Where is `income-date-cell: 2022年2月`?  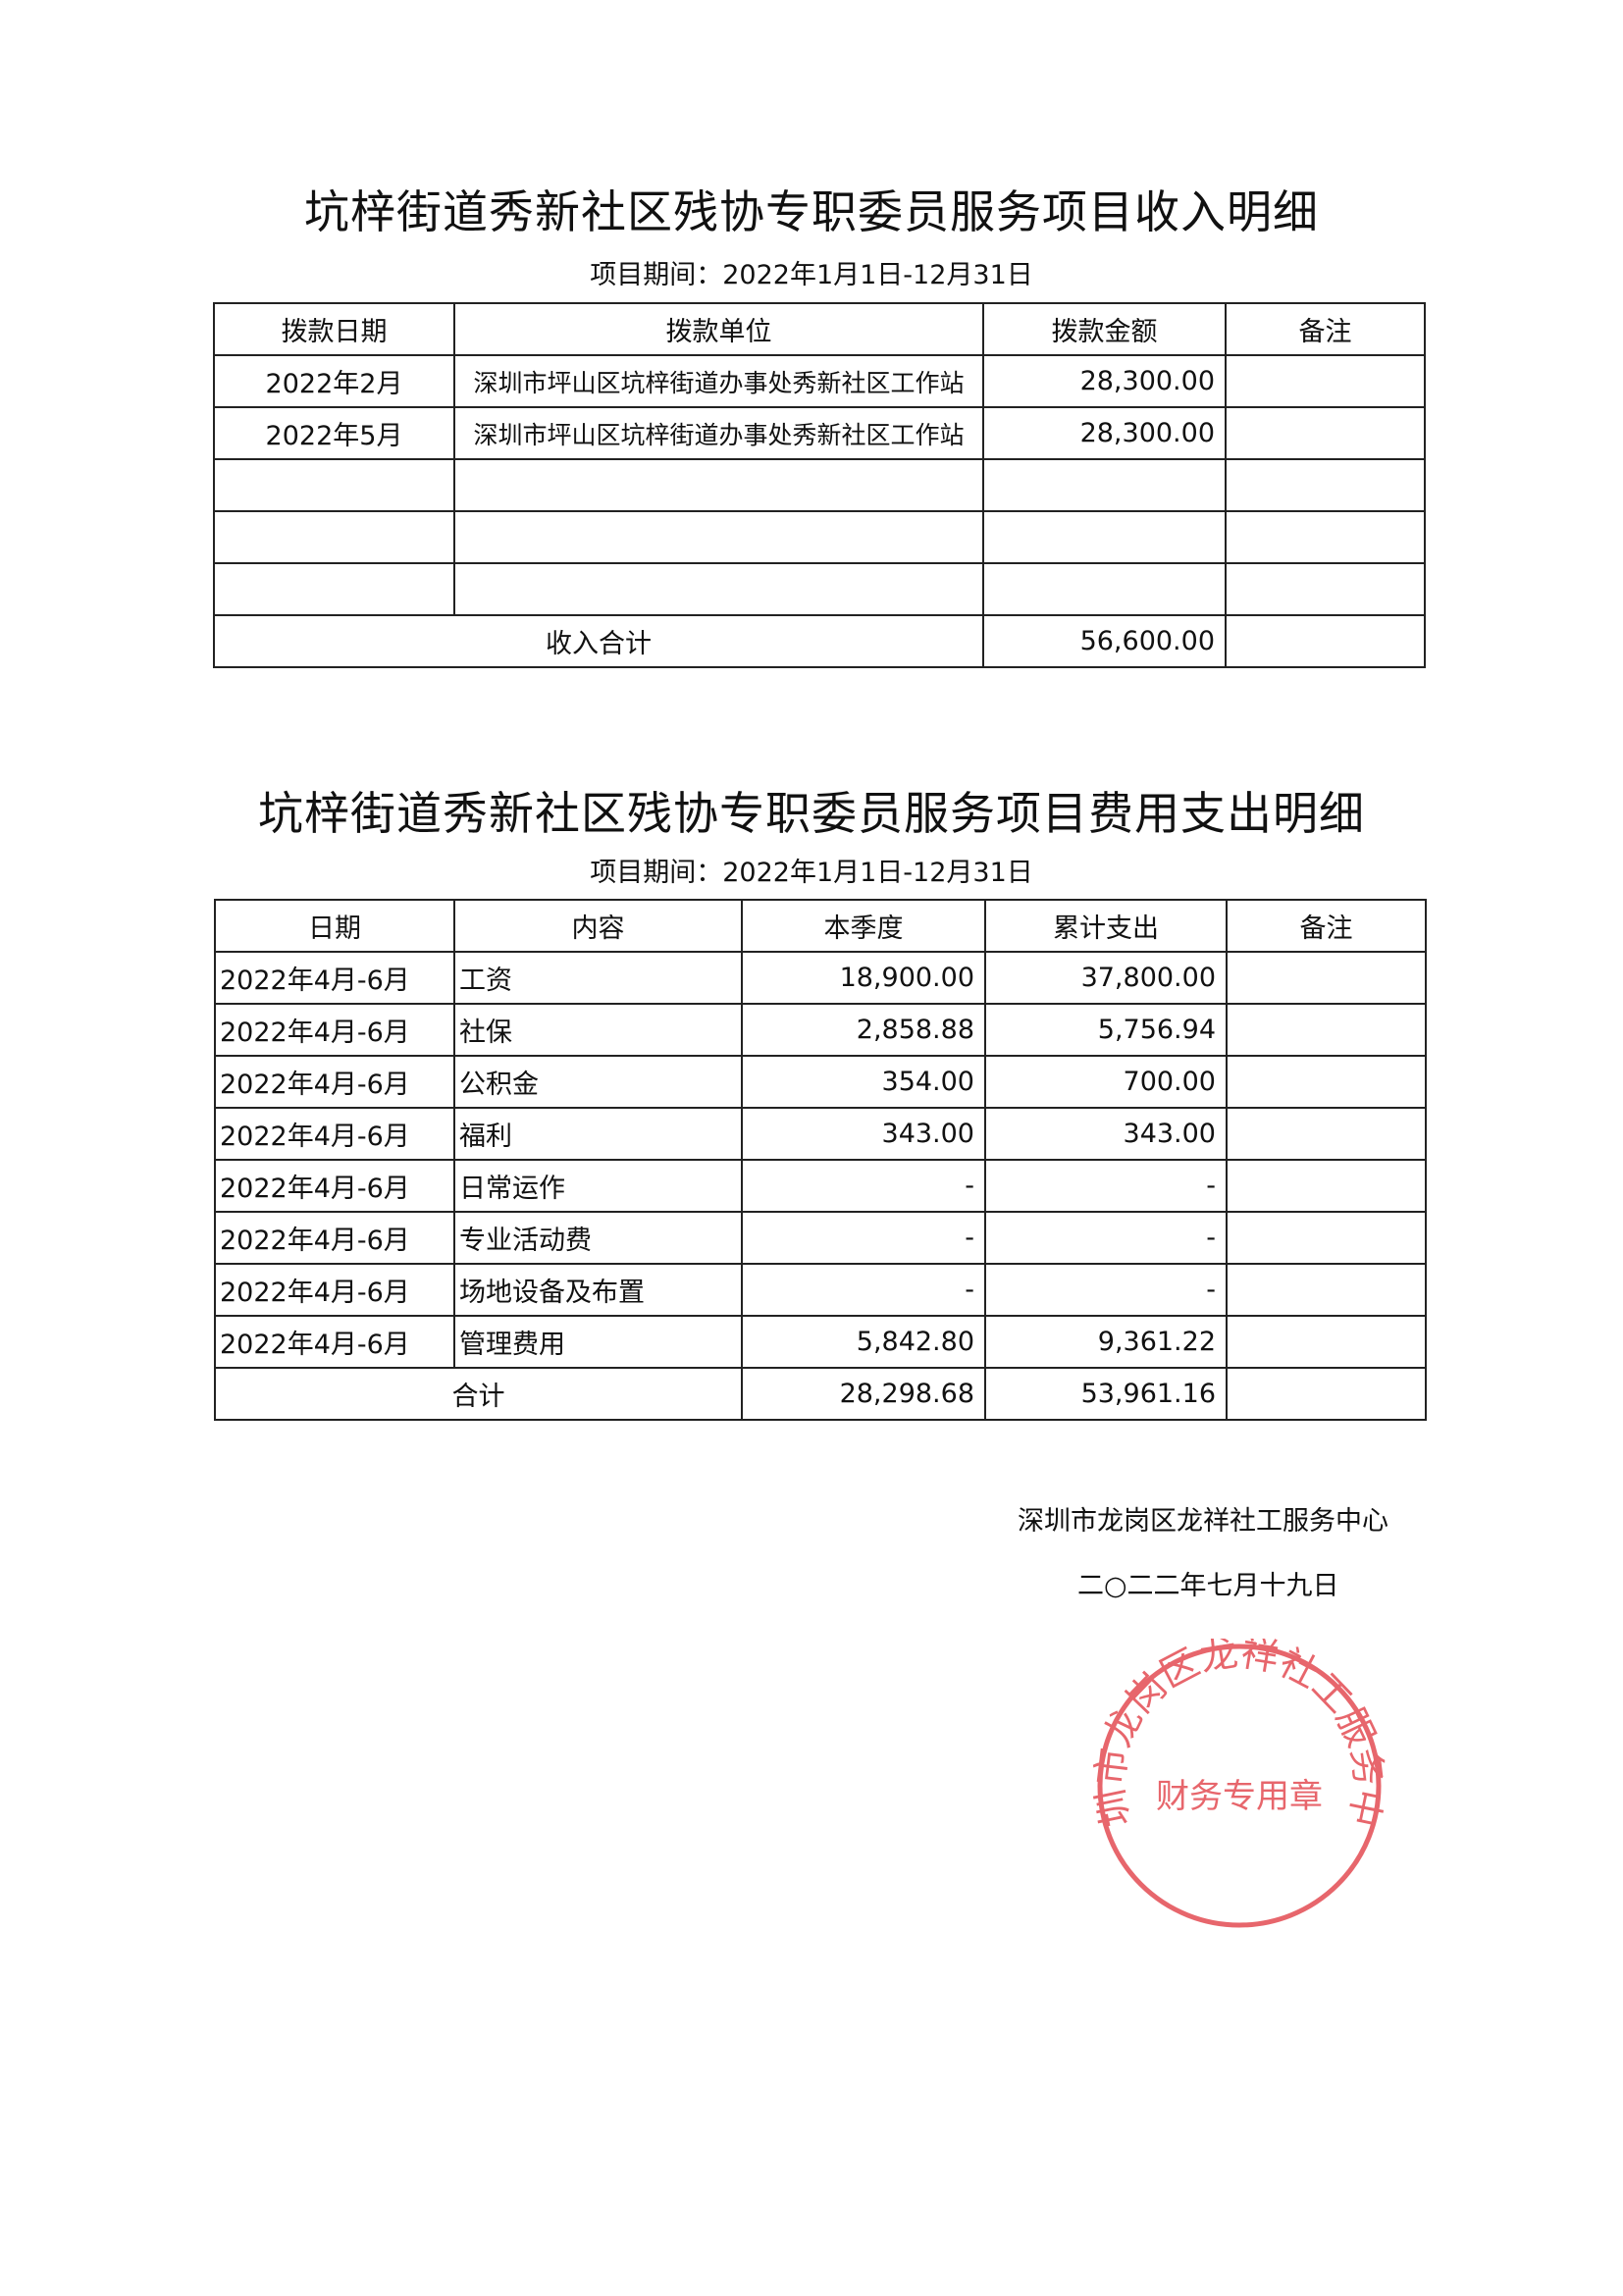
income-date-cell: 2022年2月 is located at coordinates (334, 381).